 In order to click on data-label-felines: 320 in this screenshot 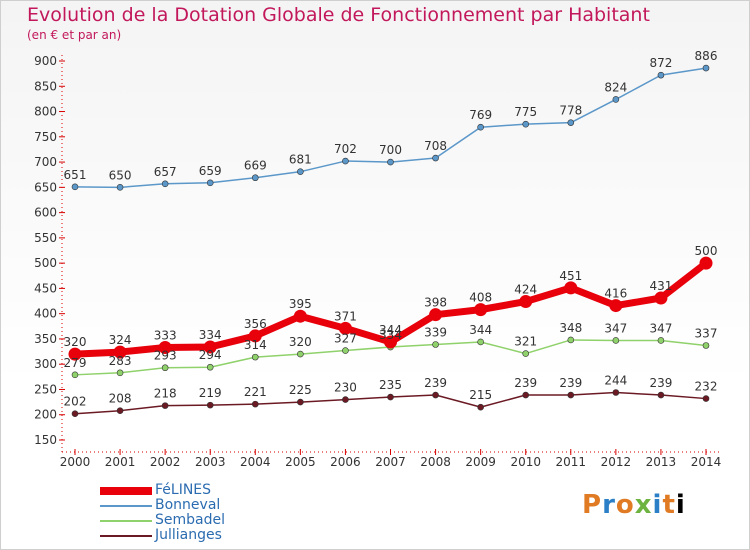, I will do `click(75, 342)`.